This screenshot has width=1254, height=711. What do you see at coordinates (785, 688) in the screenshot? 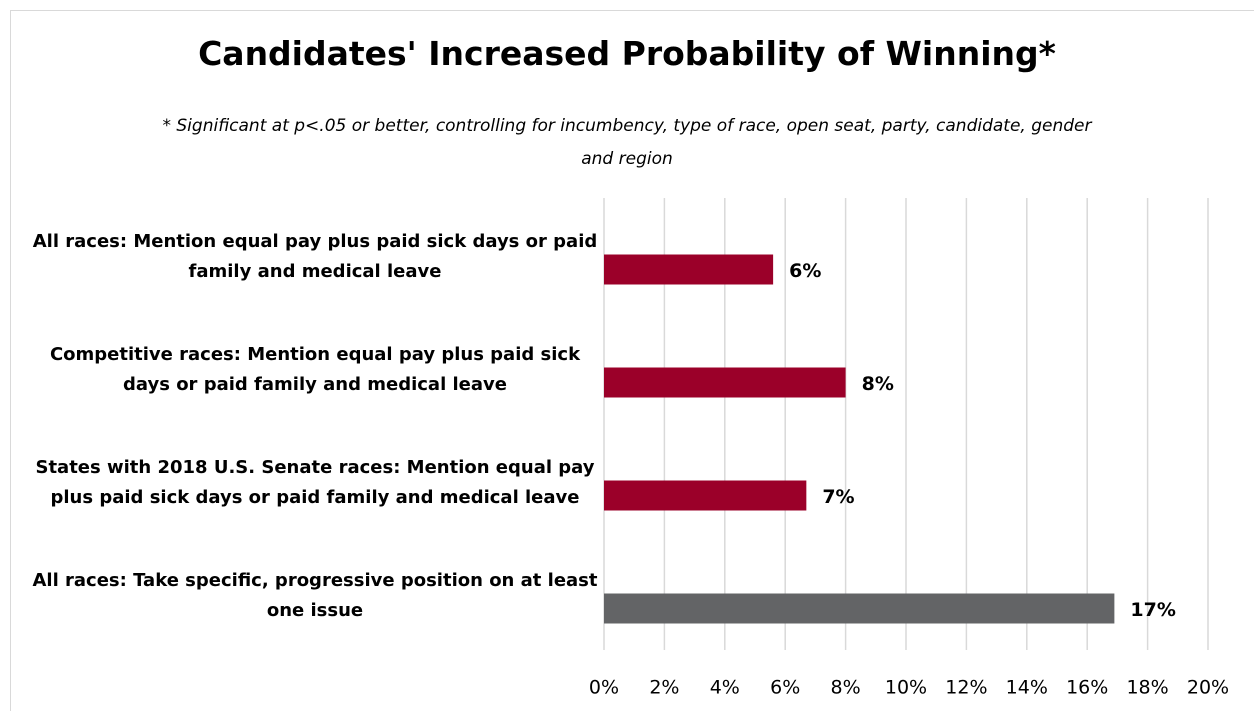
I see `x-tick-label: 6%` at bounding box center [785, 688].